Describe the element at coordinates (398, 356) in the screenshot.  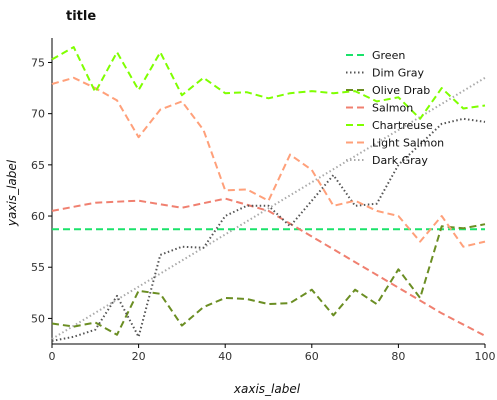
I see `x-tick-label: 80` at that location.